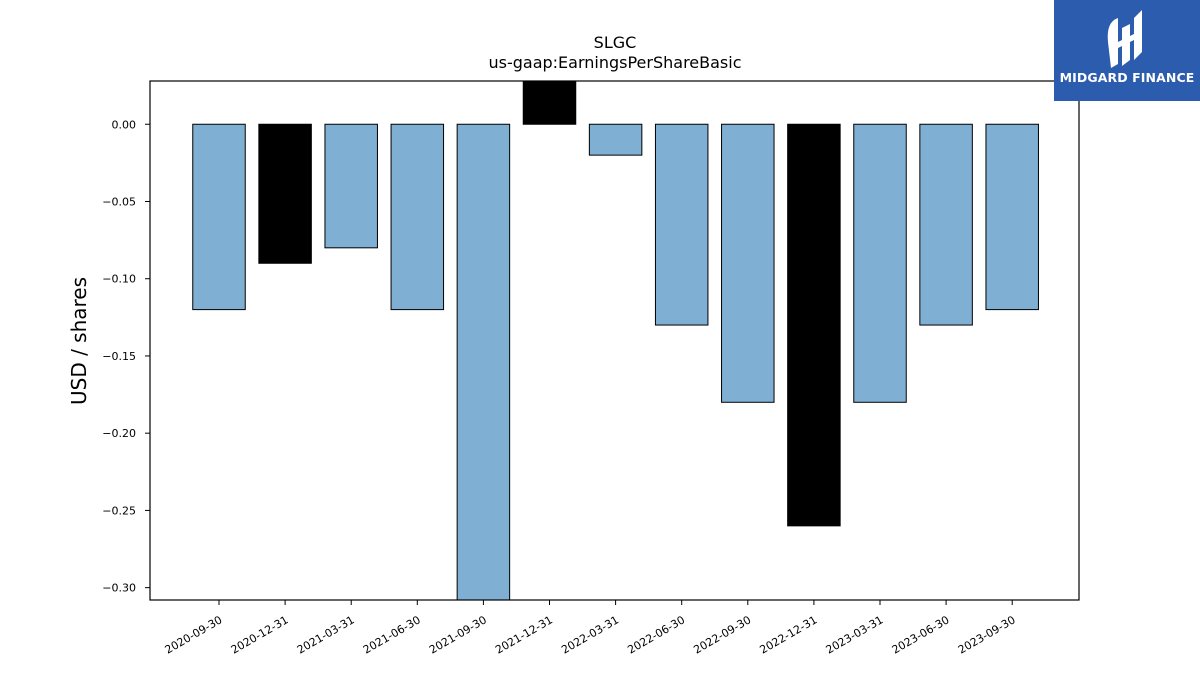 Image resolution: width=1200 pixels, height=675 pixels. I want to click on y-tick-label: −0.25, so click(119, 510).